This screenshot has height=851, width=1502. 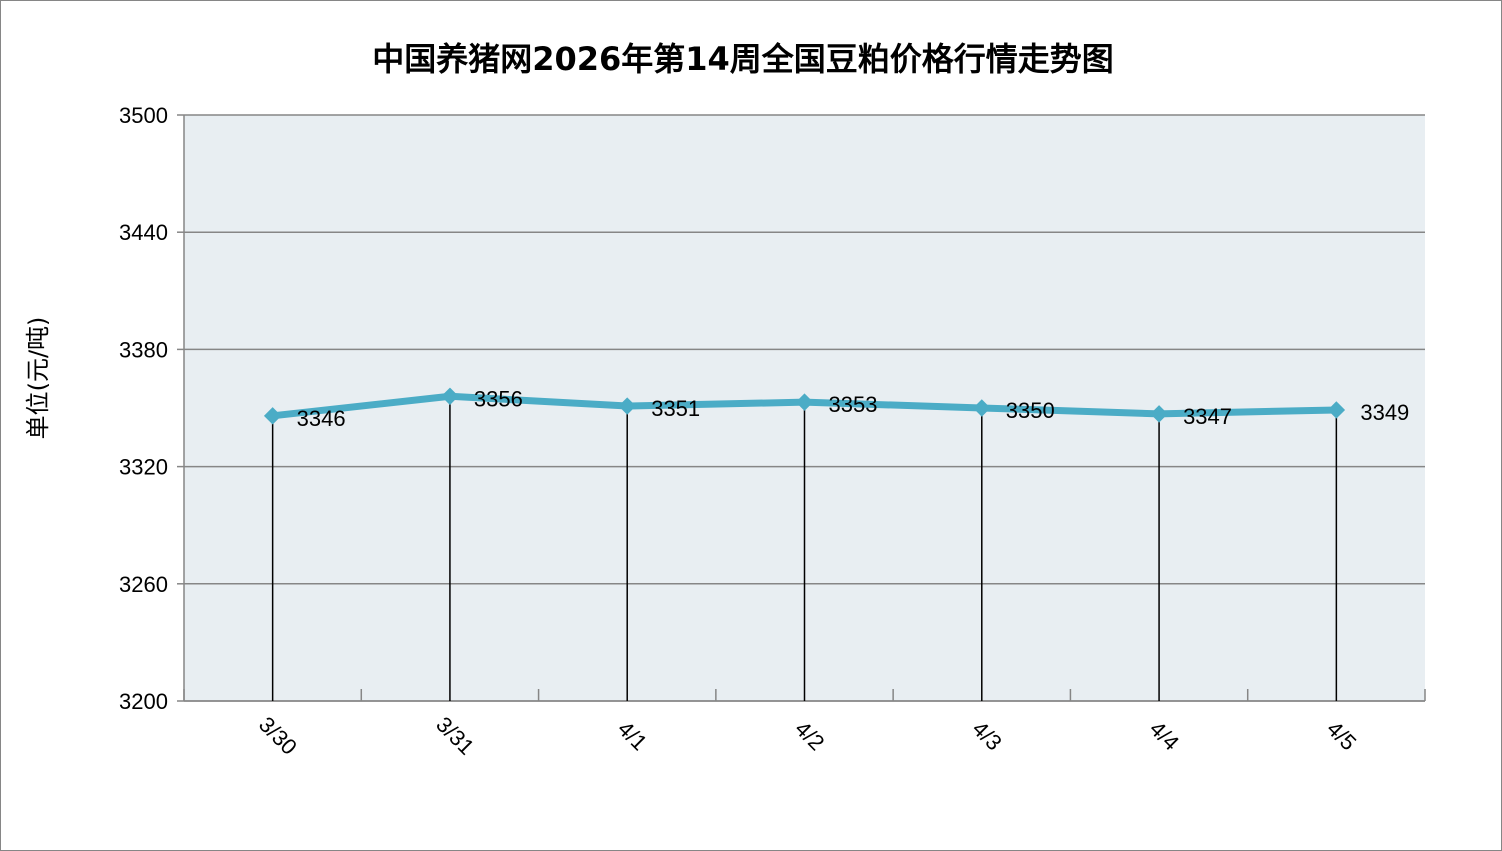 What do you see at coordinates (675, 408) in the screenshot?
I see `data-label: 3351` at bounding box center [675, 408].